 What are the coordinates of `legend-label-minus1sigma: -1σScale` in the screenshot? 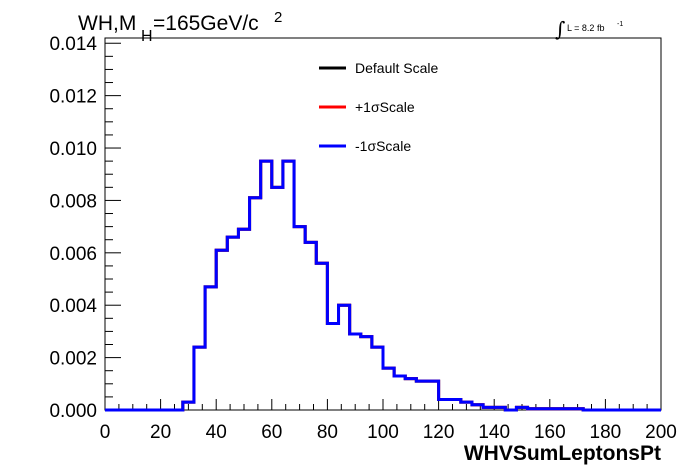 It's located at (383, 146).